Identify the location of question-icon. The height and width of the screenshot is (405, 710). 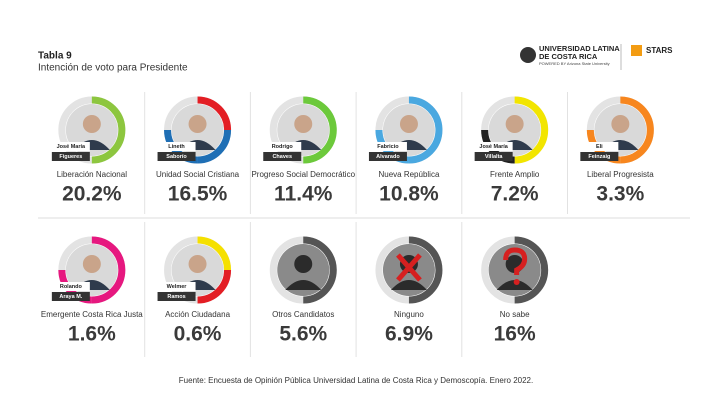
(515, 261).